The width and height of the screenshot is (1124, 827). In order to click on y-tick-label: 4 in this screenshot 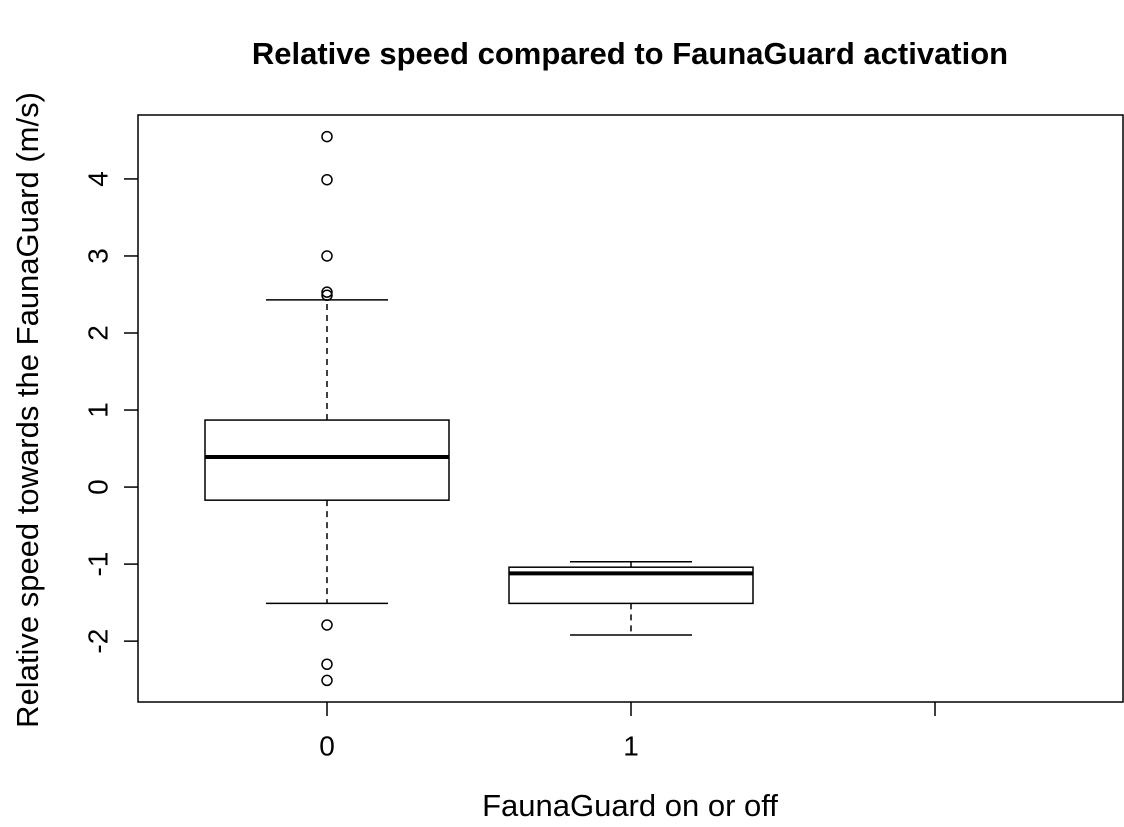, I will do `click(97, 179)`.